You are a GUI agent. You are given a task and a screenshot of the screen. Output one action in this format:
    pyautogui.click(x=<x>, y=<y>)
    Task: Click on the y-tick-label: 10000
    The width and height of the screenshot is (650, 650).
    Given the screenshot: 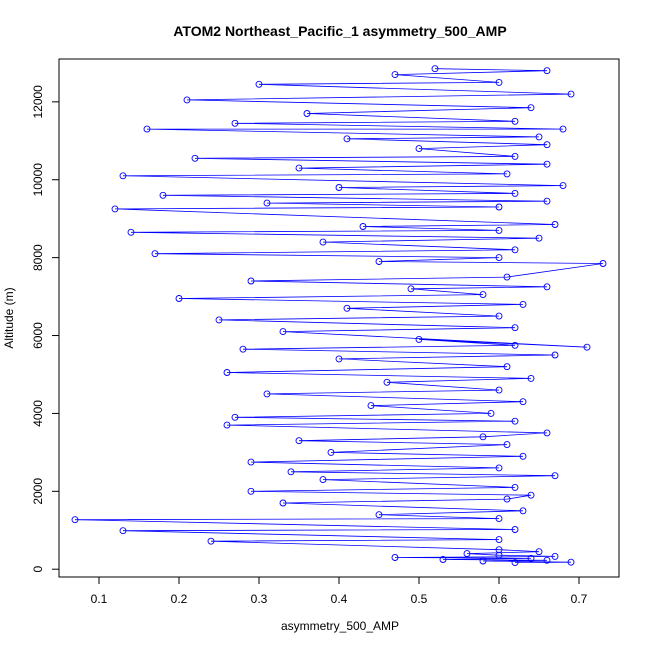 What is the action you would take?
    pyautogui.click(x=38, y=180)
    